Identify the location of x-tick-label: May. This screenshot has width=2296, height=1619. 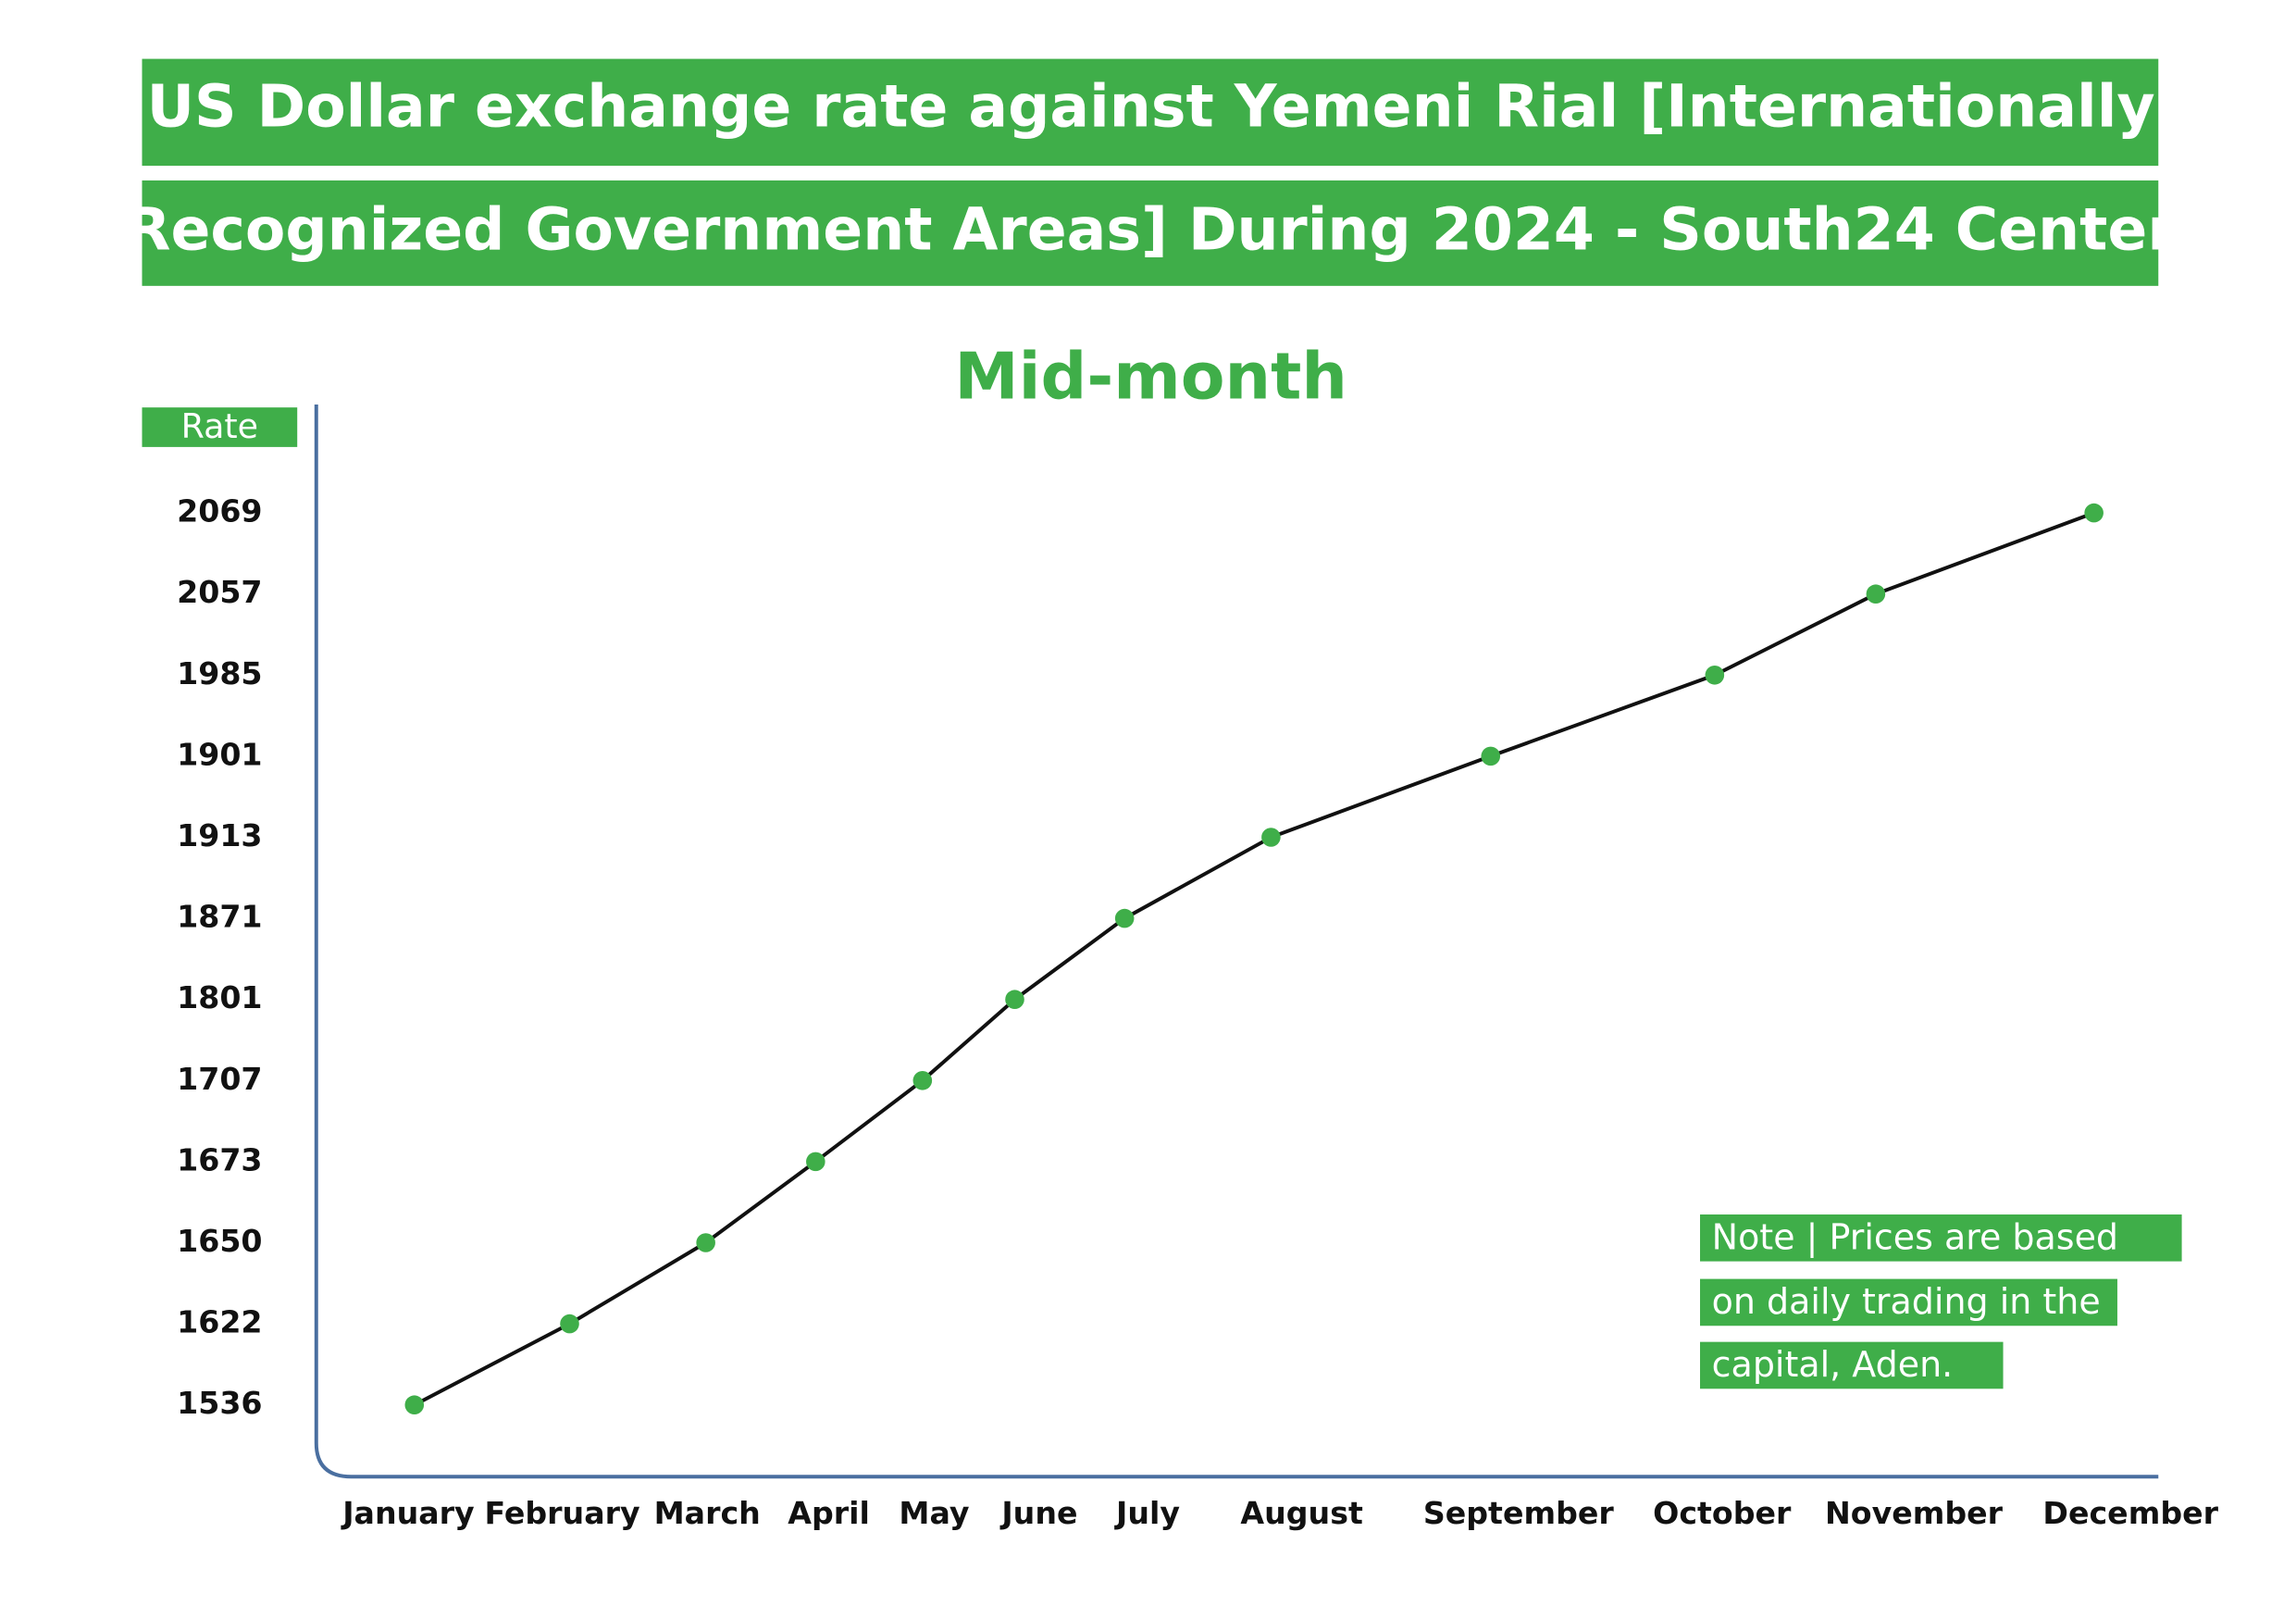
(934, 1513).